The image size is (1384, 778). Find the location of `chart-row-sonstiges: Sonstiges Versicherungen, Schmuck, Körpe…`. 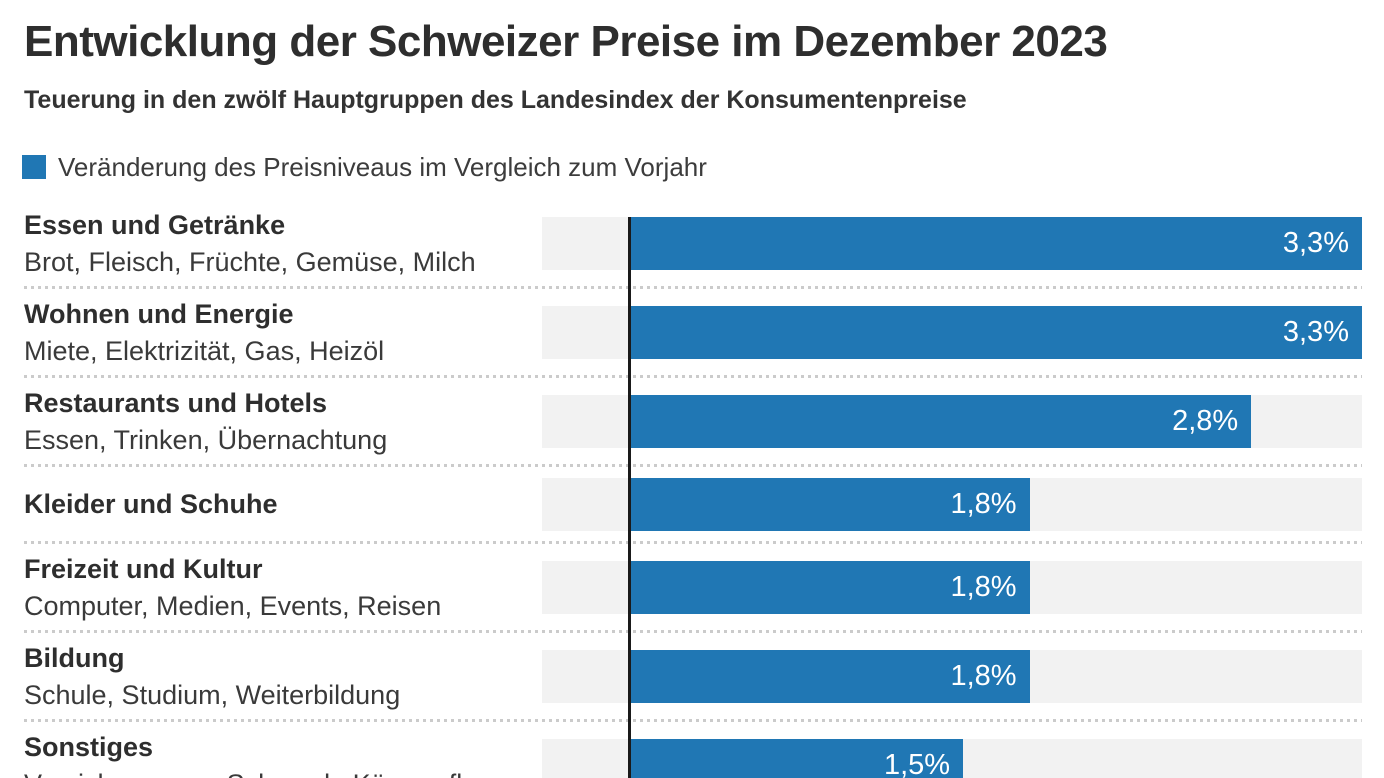

chart-row-sonstiges: Sonstiges Versicherungen, Schmuck, Körpe… is located at coordinates (693, 749).